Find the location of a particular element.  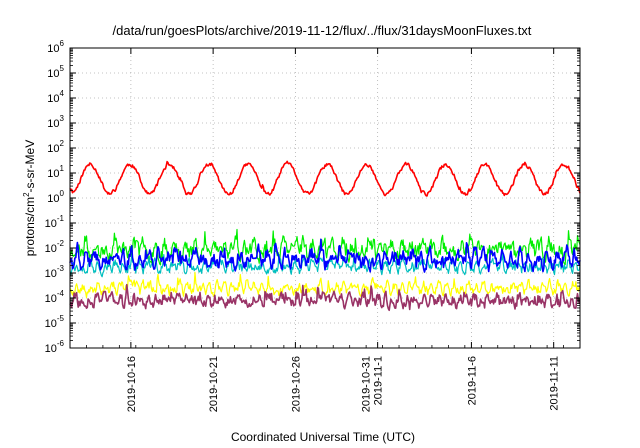

x-tick-label: 2019-10-21 is located at coordinates (214, 384).